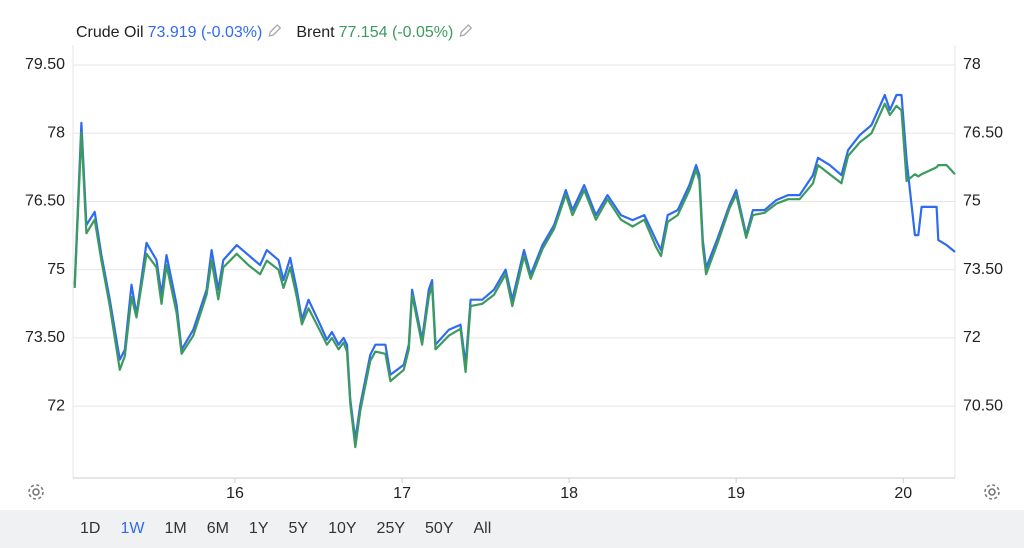 Image resolution: width=1024 pixels, height=548 pixels. Describe the element at coordinates (56, 132) in the screenshot. I see `y-tick-label: 78` at that location.